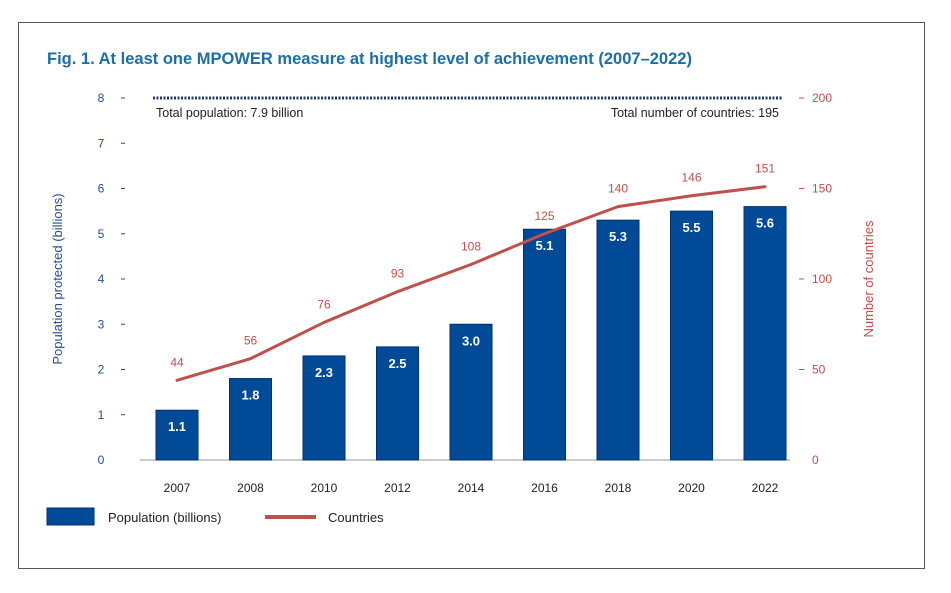 The width and height of the screenshot is (951, 593). What do you see at coordinates (691, 227) in the screenshot?
I see `bar-value-label: 5.5` at bounding box center [691, 227].